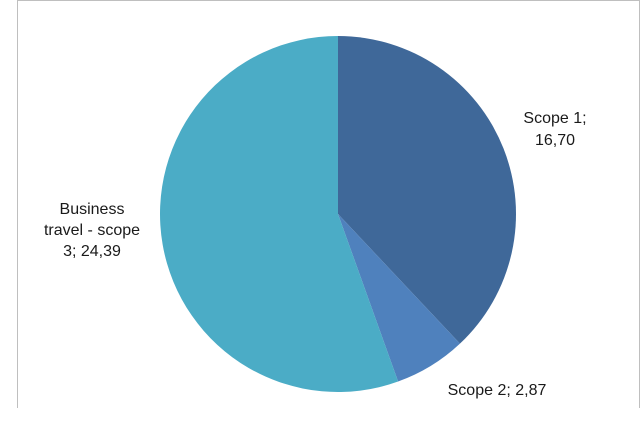 Image resolution: width=640 pixels, height=421 pixels. What do you see at coordinates (554, 129) in the screenshot?
I see `data-label-scope-1: Scope 1; 16,70` at bounding box center [554, 129].